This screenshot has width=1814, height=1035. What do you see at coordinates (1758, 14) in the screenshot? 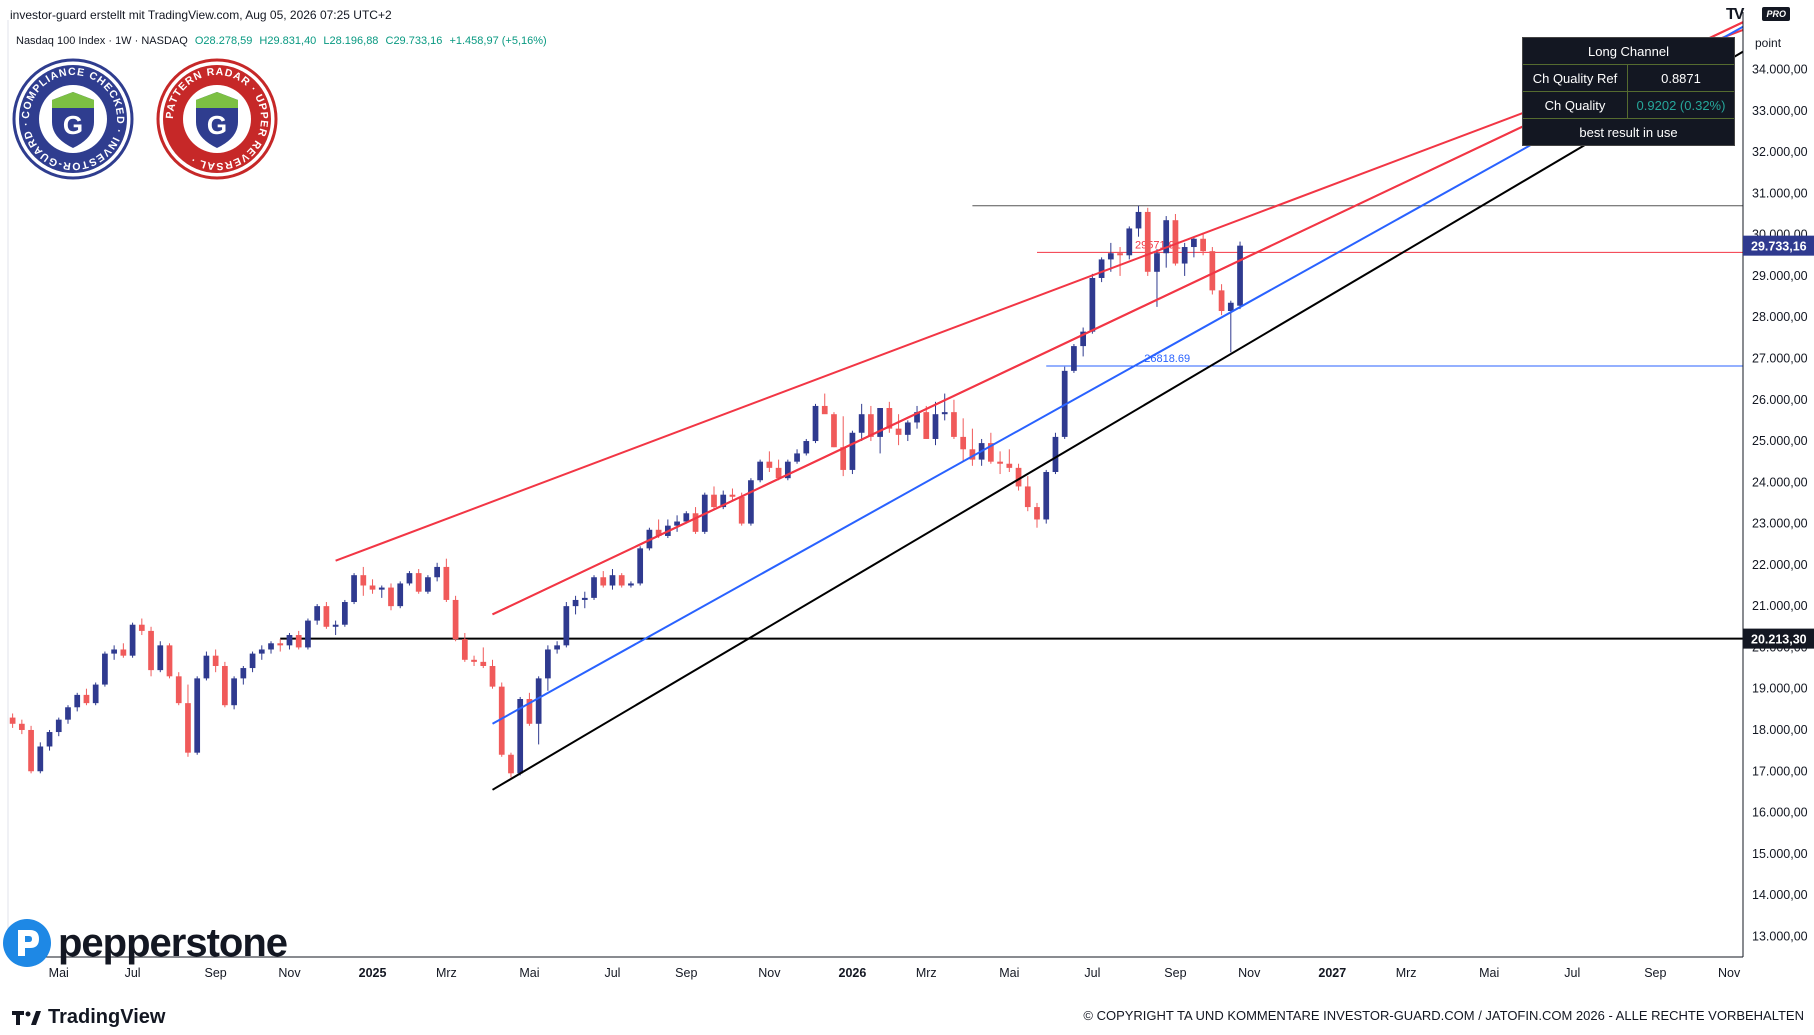
I see `tradingview-pro-logo: TV PRO` at bounding box center [1758, 14].